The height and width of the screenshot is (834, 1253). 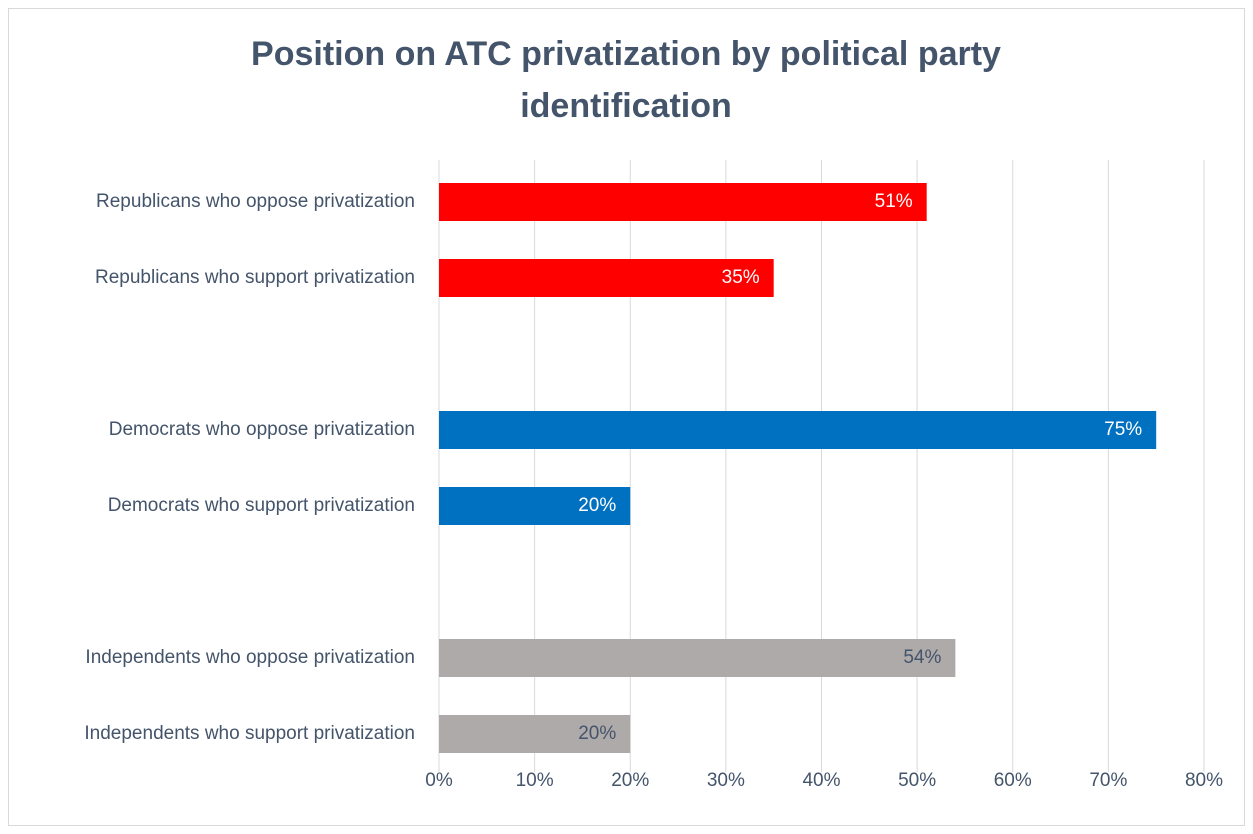 What do you see at coordinates (741, 277) in the screenshot?
I see `data-label: 35%` at bounding box center [741, 277].